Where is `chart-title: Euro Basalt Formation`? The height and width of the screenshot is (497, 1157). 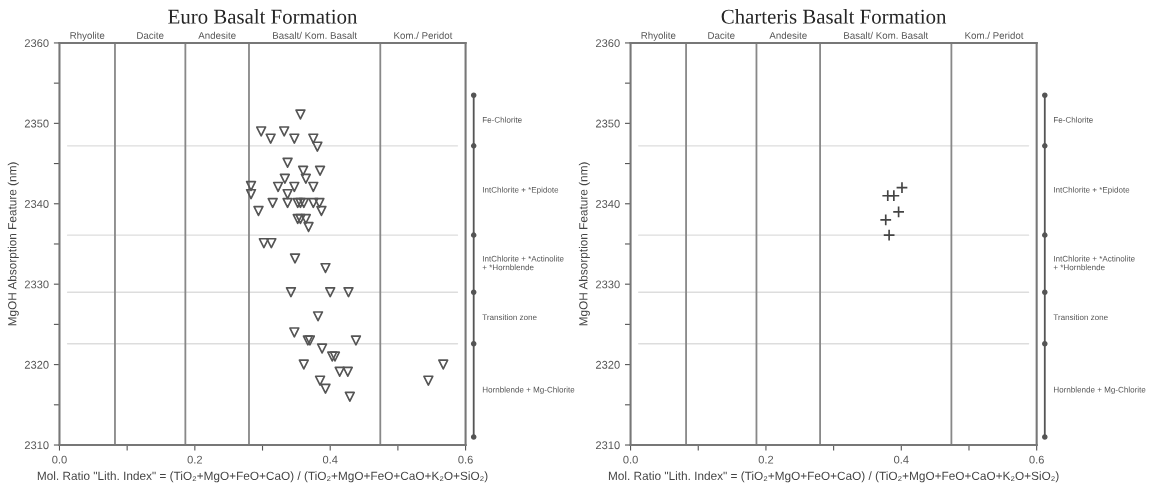 chart-title: Euro Basalt Formation is located at coordinates (263, 16).